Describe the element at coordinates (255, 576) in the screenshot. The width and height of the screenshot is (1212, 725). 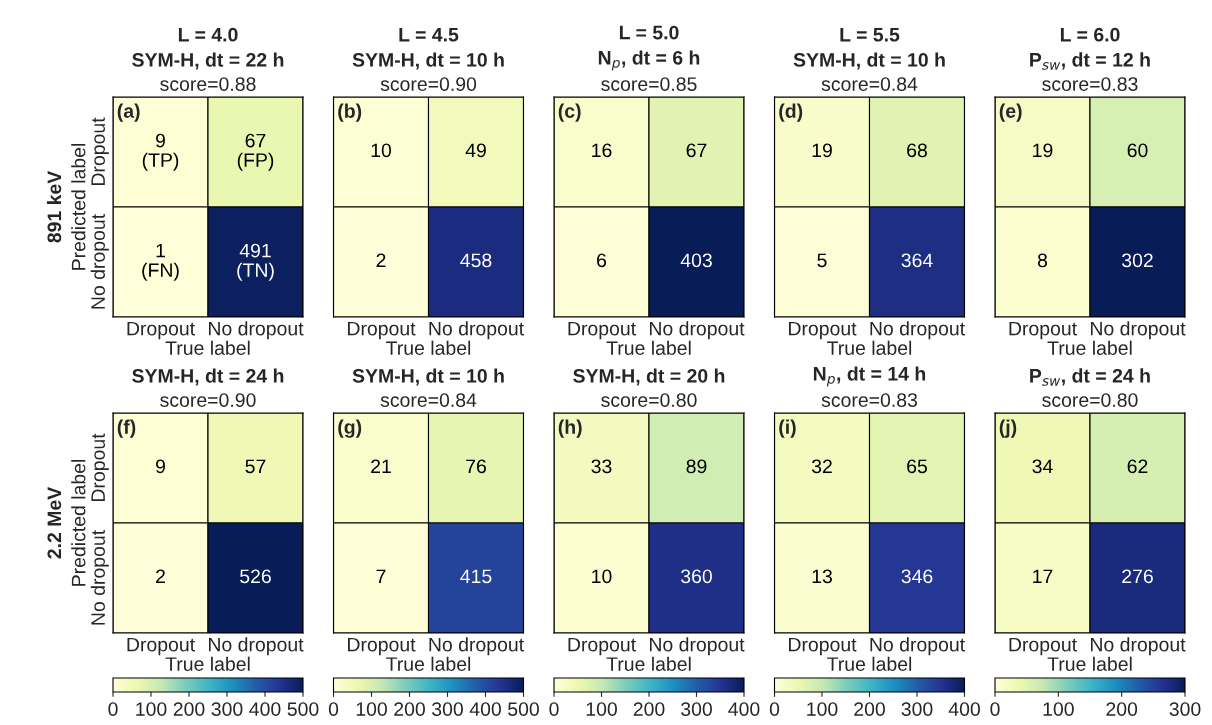
I see `data-label: 526` at that location.